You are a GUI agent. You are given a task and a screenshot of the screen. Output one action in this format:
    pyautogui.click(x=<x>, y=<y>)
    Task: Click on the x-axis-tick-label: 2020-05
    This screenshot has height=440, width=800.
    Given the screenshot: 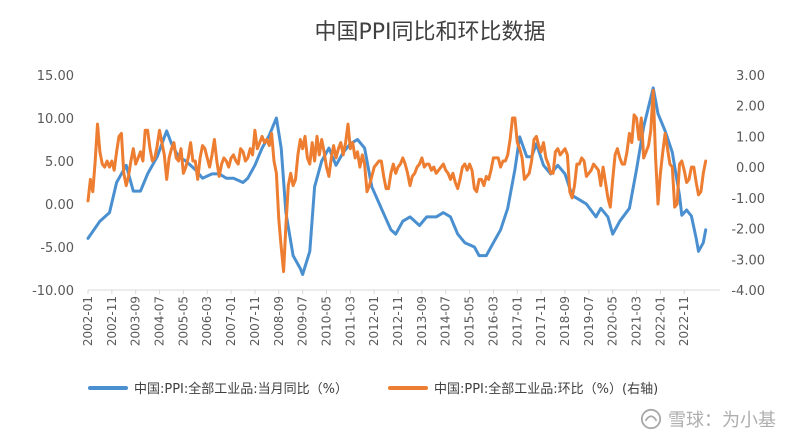 What is the action you would take?
    pyautogui.click(x=613, y=321)
    